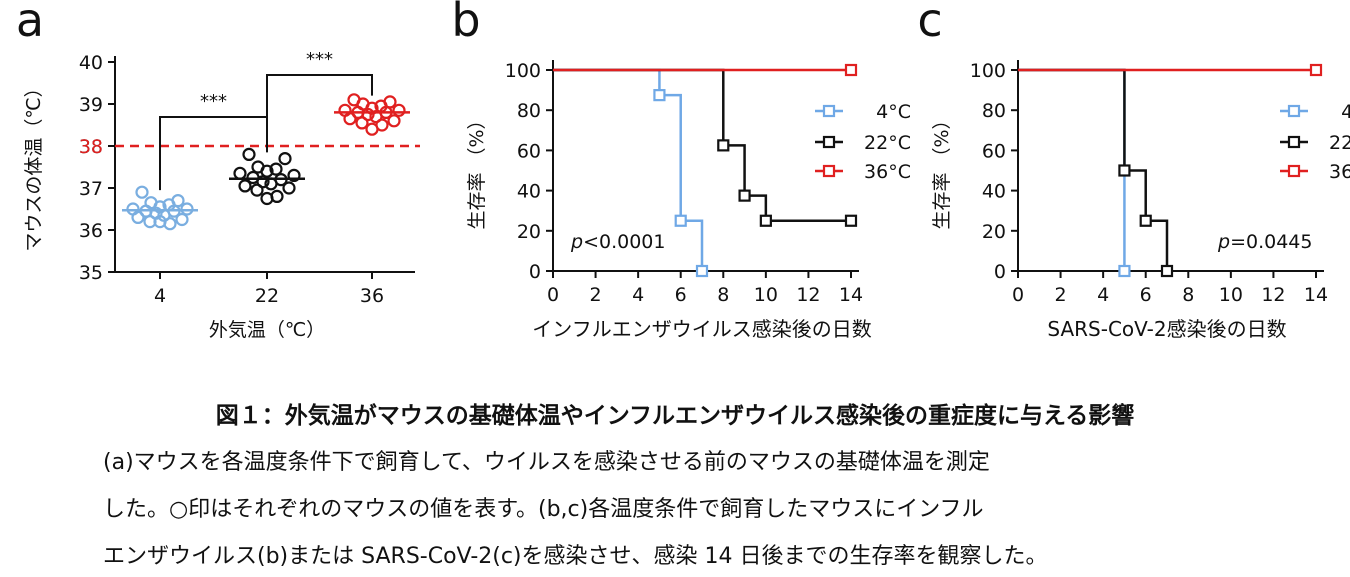 This screenshot has width=1350, height=577. What do you see at coordinates (91, 105) in the screenshot?
I see `y-tick-label: 39` at bounding box center [91, 105].